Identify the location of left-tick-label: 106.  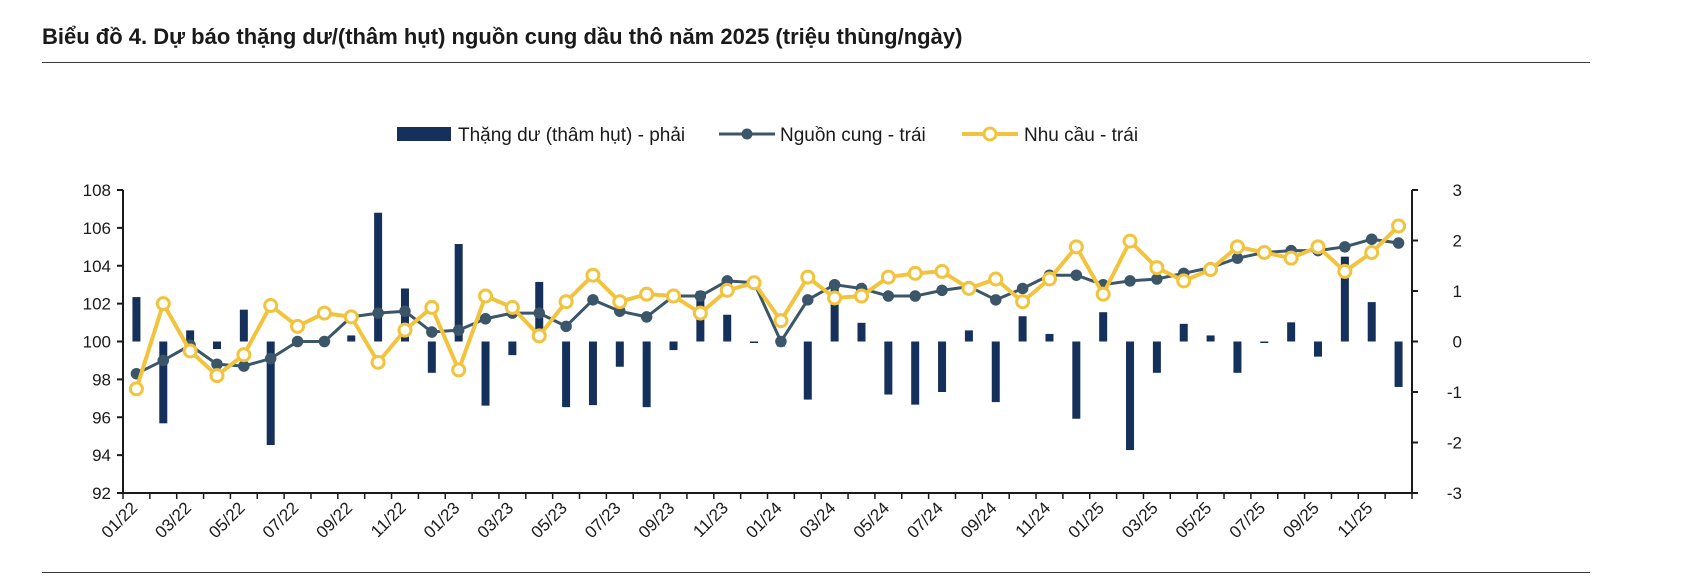
(97, 228).